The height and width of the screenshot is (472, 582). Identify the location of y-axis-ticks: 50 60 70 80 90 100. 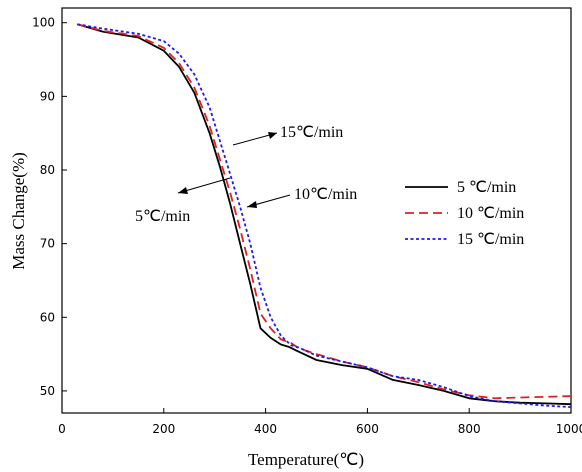
(49, 207).